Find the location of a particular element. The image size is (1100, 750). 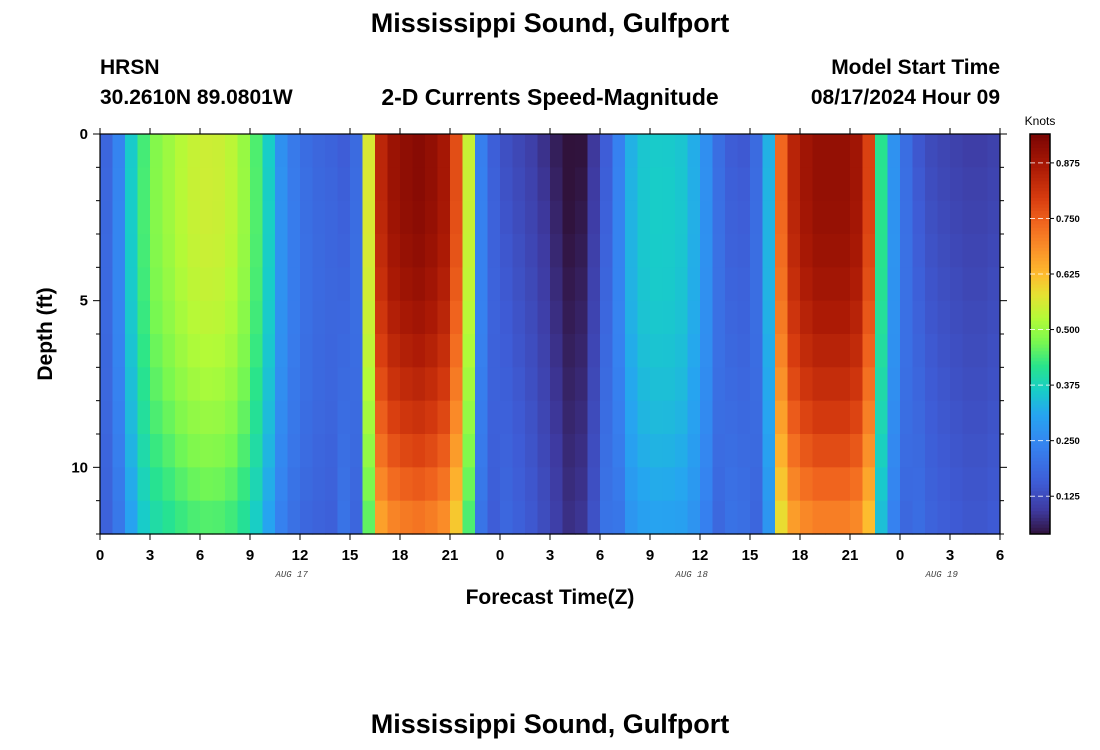

station-code: HRSN is located at coordinates (130, 67).